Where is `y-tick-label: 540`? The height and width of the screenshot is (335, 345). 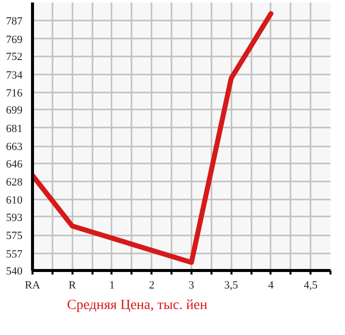 y-tick-label: 540 is located at coordinates (14, 272).